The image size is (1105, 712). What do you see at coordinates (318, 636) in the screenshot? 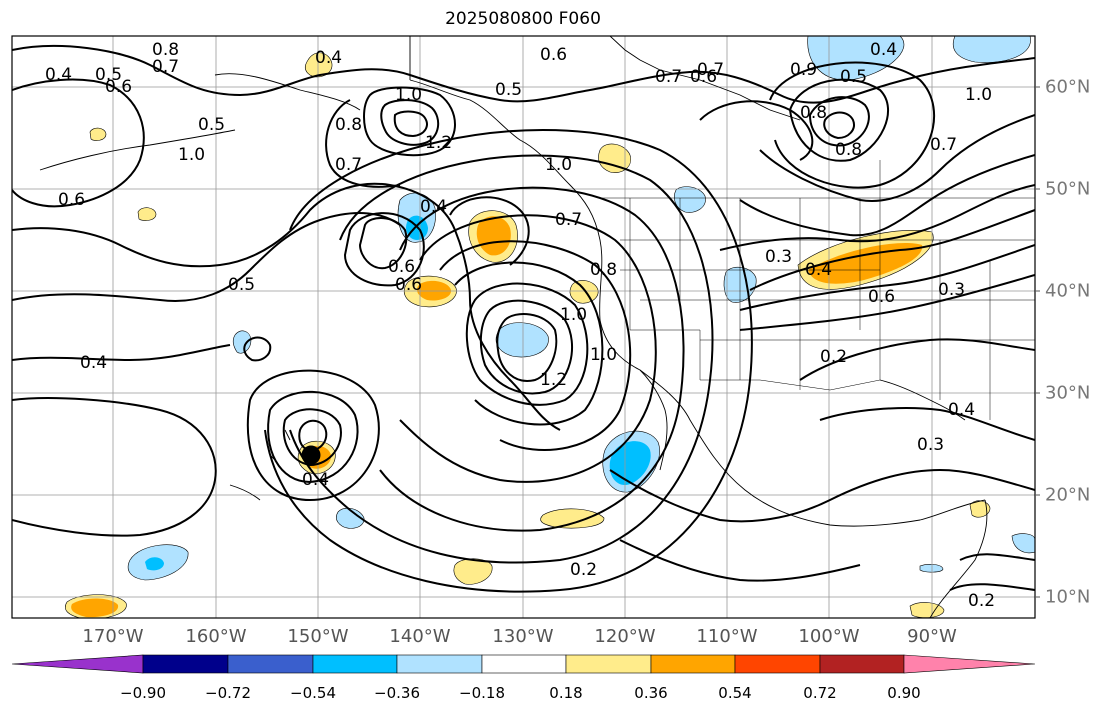
I see `lon-label: 150°W` at bounding box center [318, 636].